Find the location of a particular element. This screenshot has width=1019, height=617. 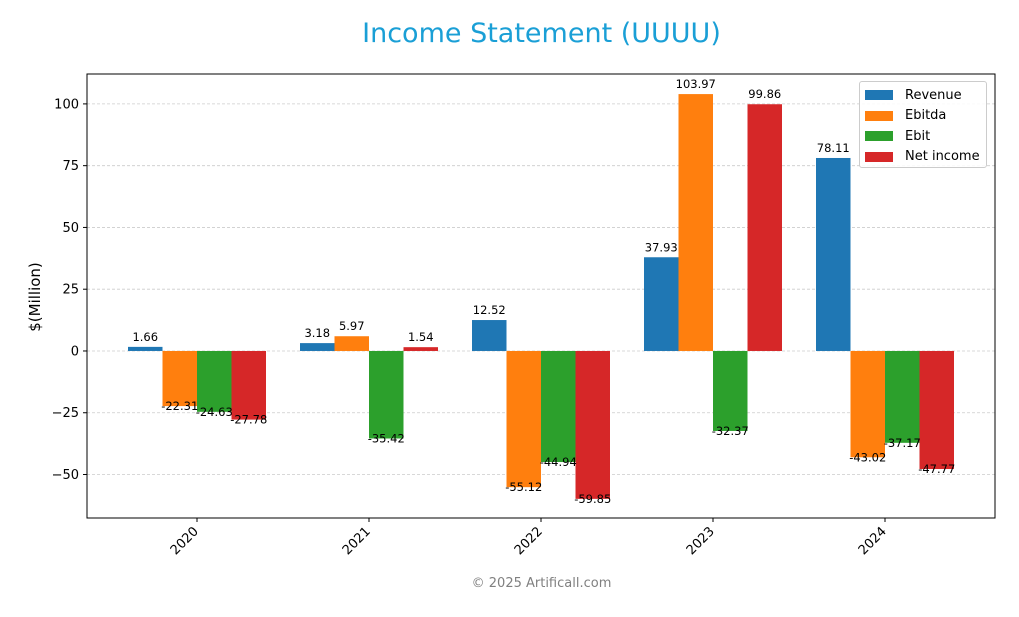

y-tick-label: −50 is located at coordinates (65, 475).